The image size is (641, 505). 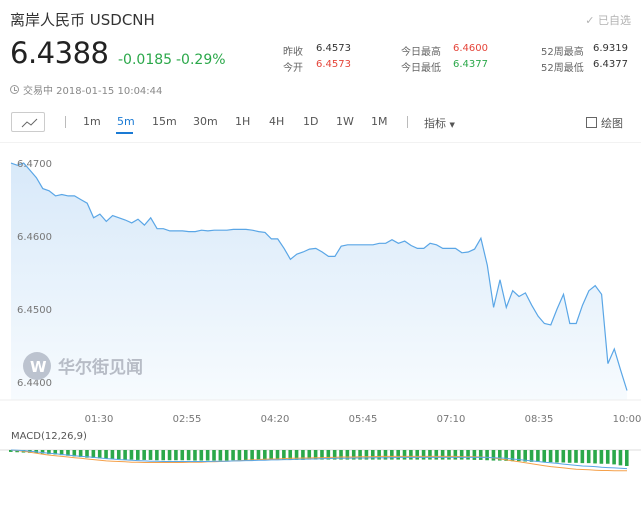 I want to click on interval-1w: 1W, so click(x=345, y=121).